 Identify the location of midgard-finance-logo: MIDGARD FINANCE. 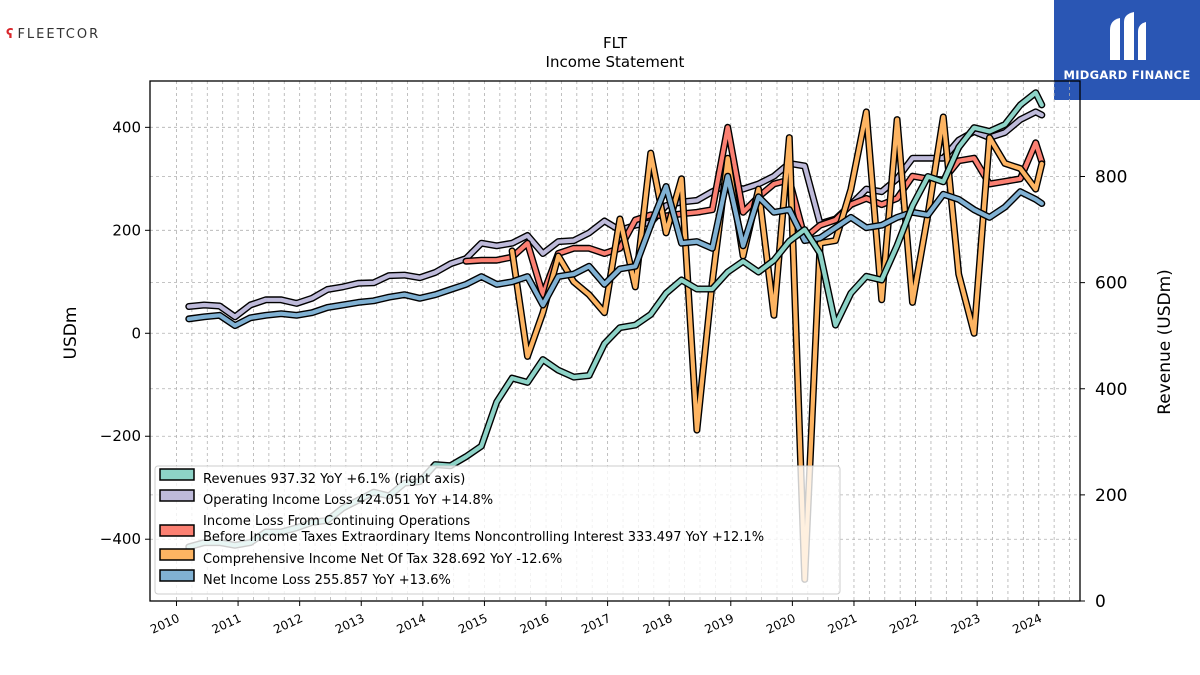
(1127, 50).